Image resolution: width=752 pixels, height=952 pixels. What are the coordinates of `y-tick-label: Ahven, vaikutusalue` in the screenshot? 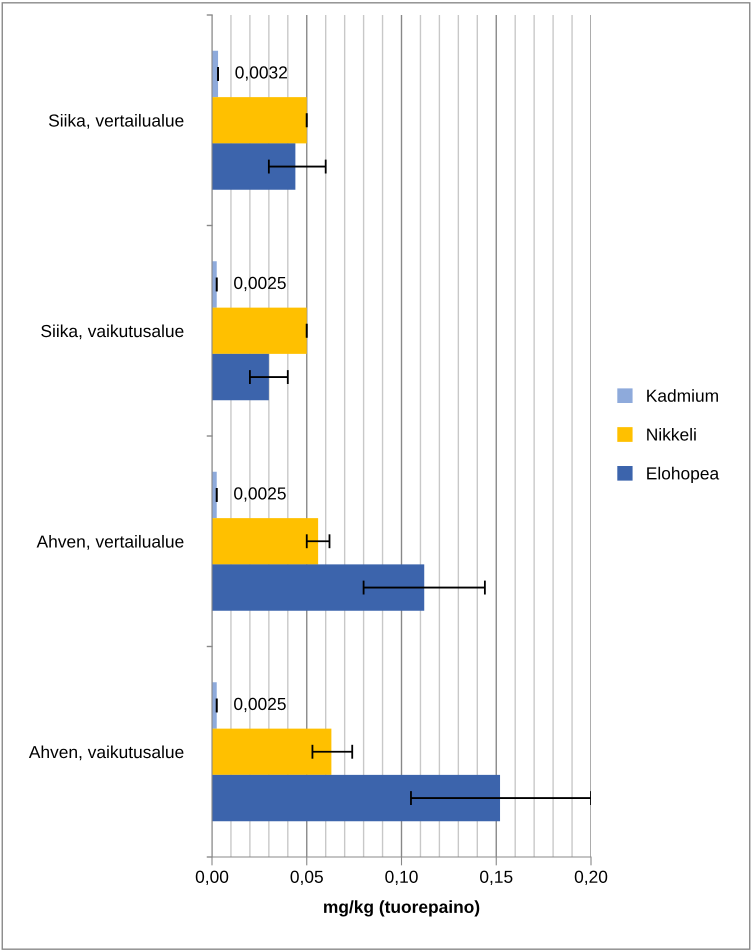 It's located at (106, 752).